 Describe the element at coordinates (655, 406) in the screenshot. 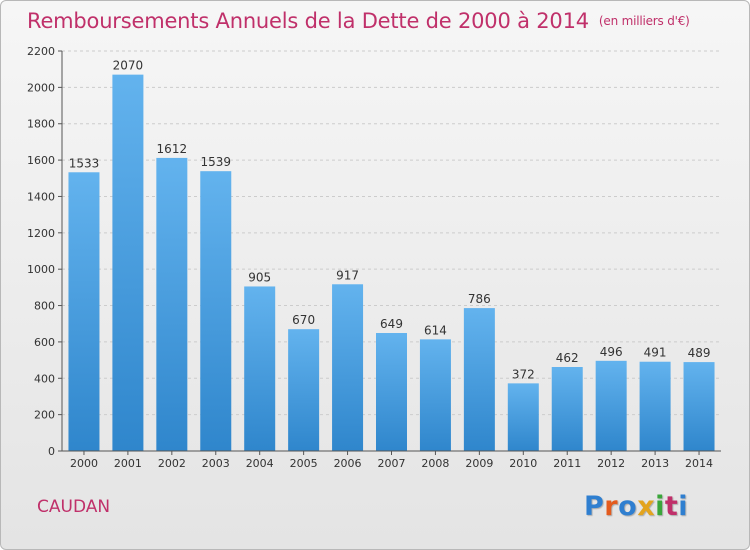

I see `bar-2013` at that location.